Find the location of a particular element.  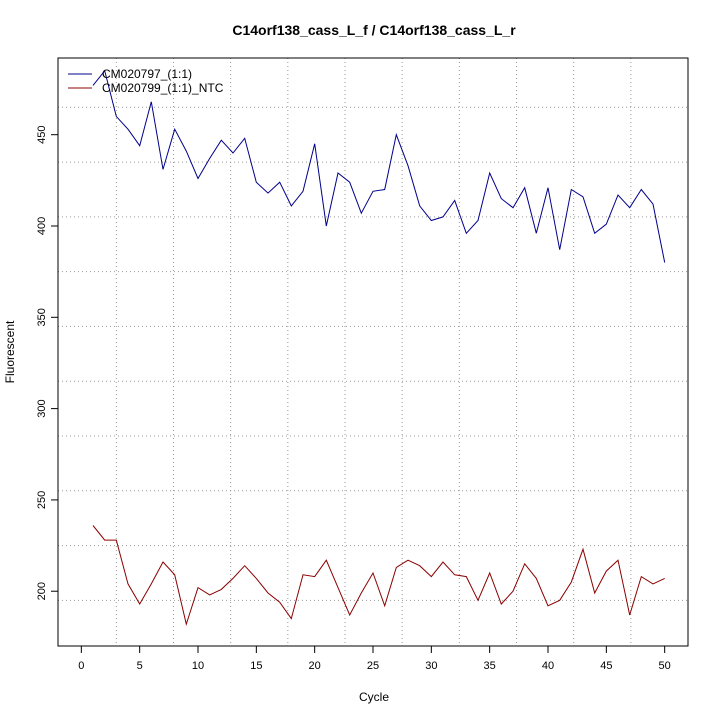

x-tick-label: 30 is located at coordinates (431, 666).